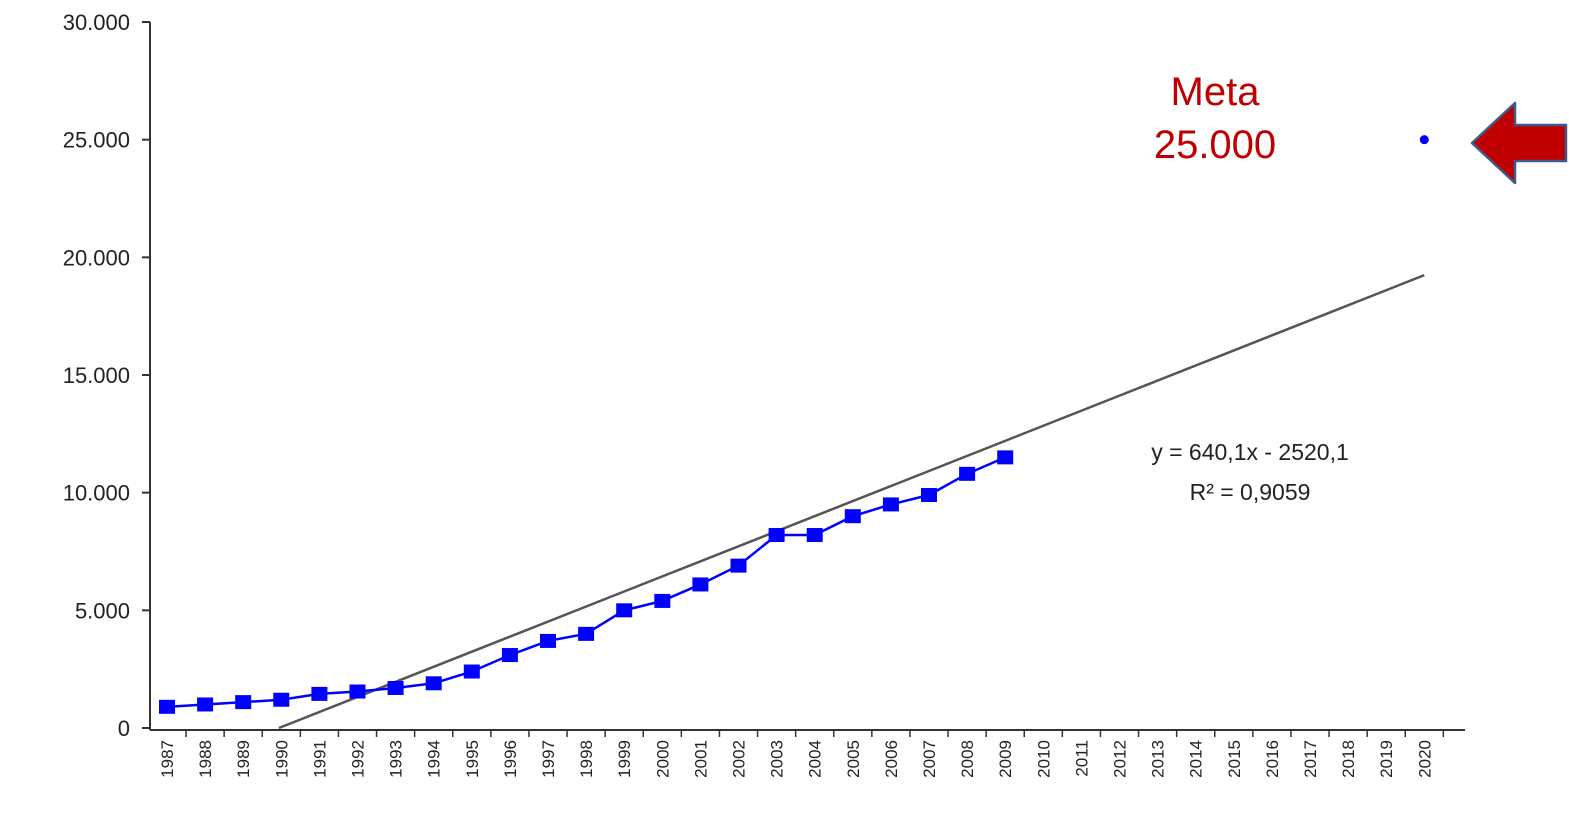 This screenshot has height=817, width=1569. What do you see at coordinates (1386, 759) in the screenshot?
I see `x-tick-label: 2019` at bounding box center [1386, 759].